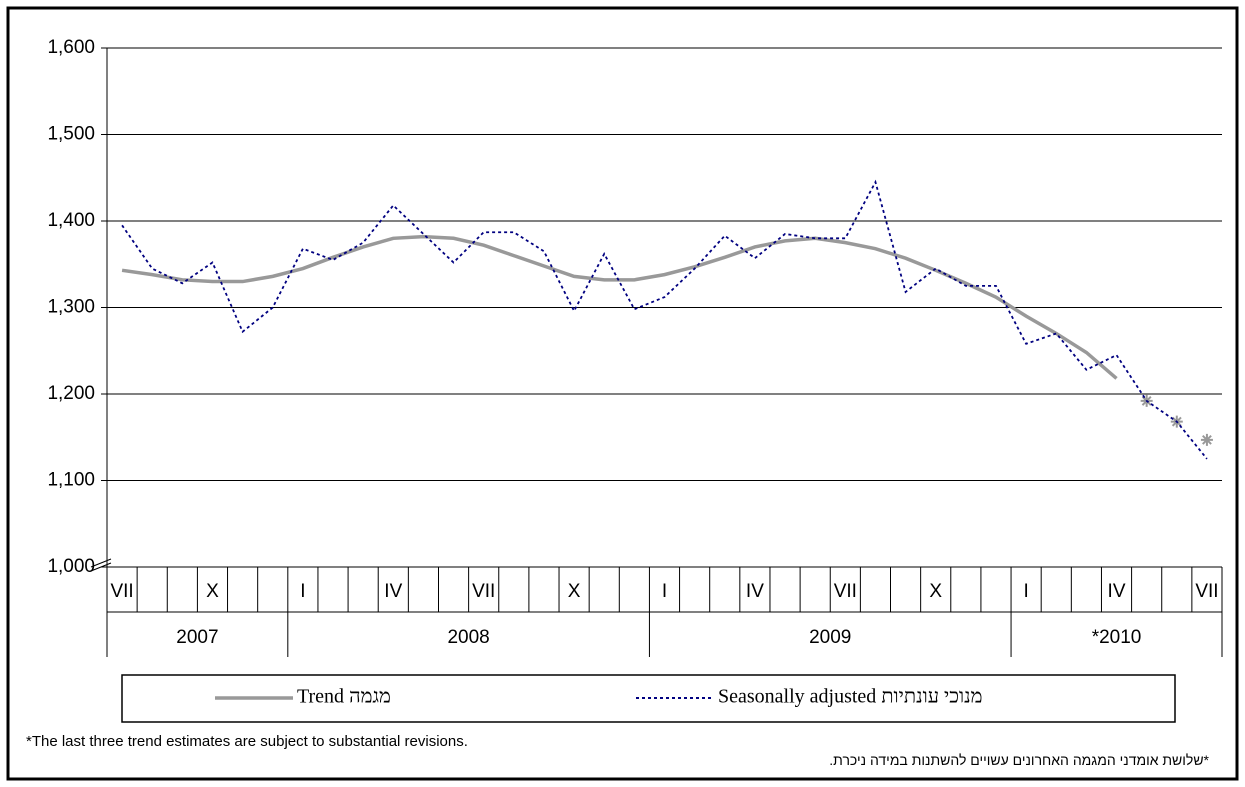 This screenshot has height=787, width=1245. I want to click on year-label: *2010, so click(1117, 637).